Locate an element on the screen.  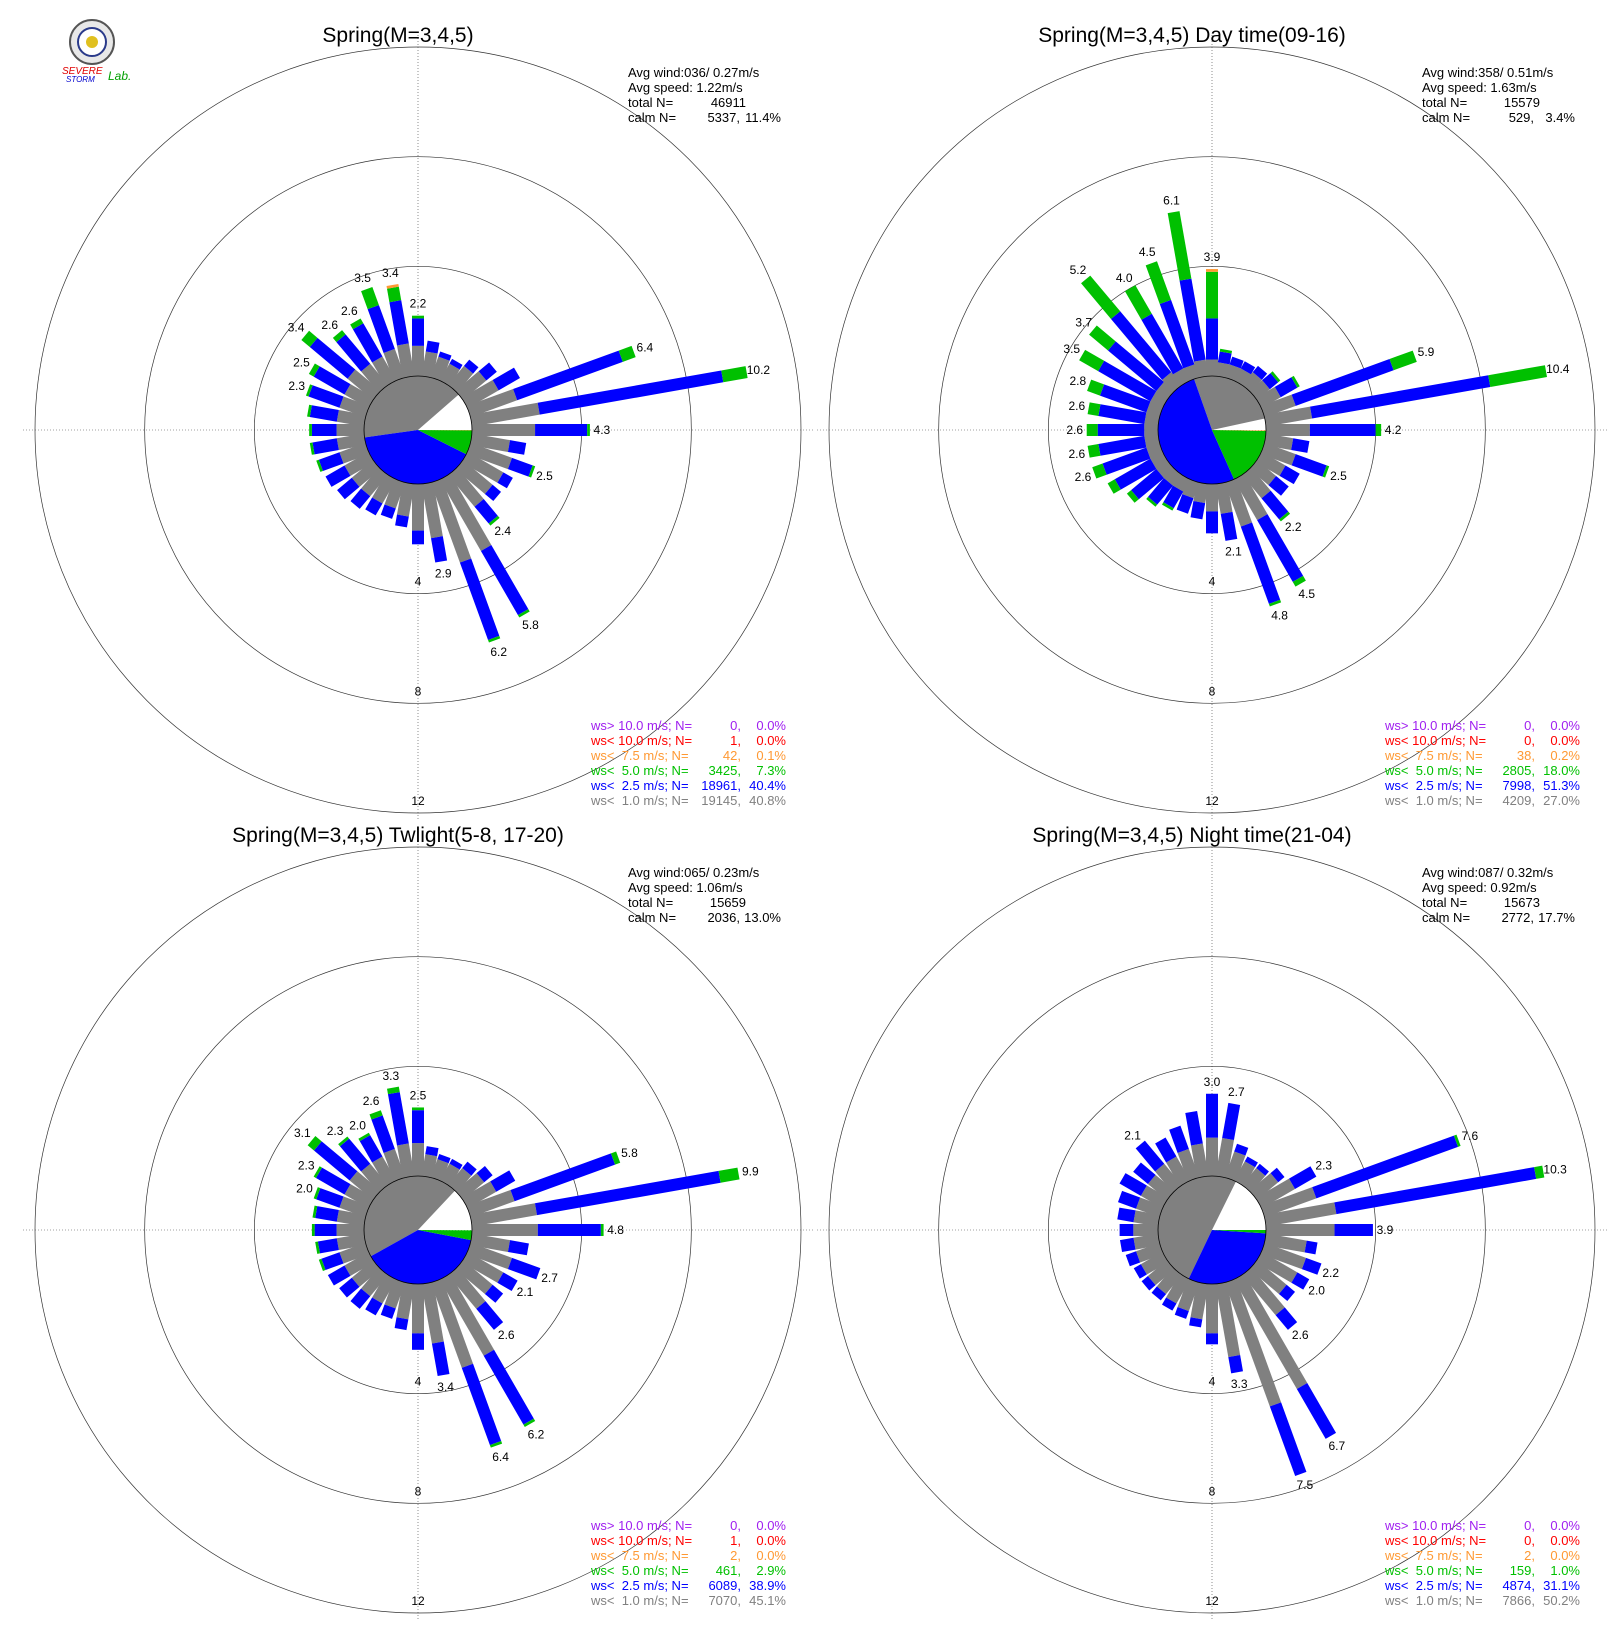
bar-label: 2.5 is located at coordinates (301, 363).